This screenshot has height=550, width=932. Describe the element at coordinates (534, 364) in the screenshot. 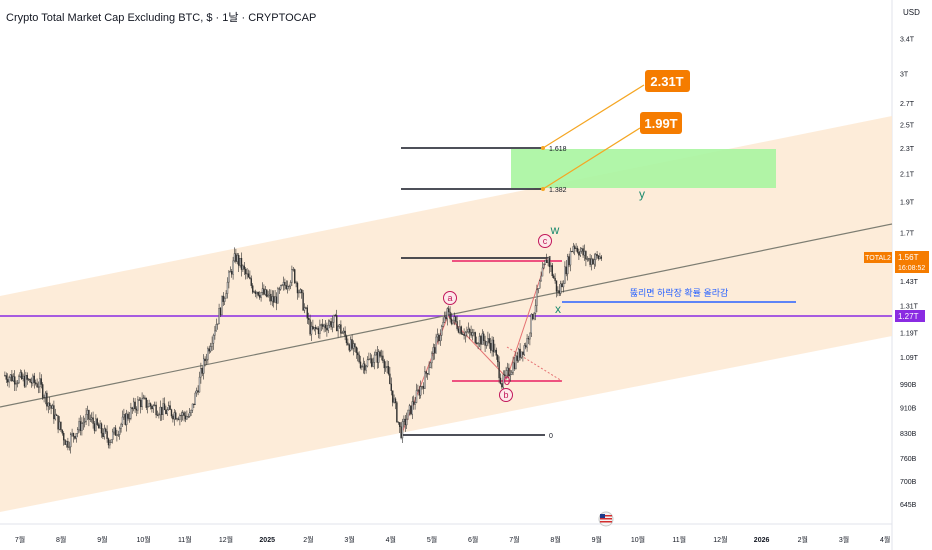

I see `projection-dotted-line` at that location.